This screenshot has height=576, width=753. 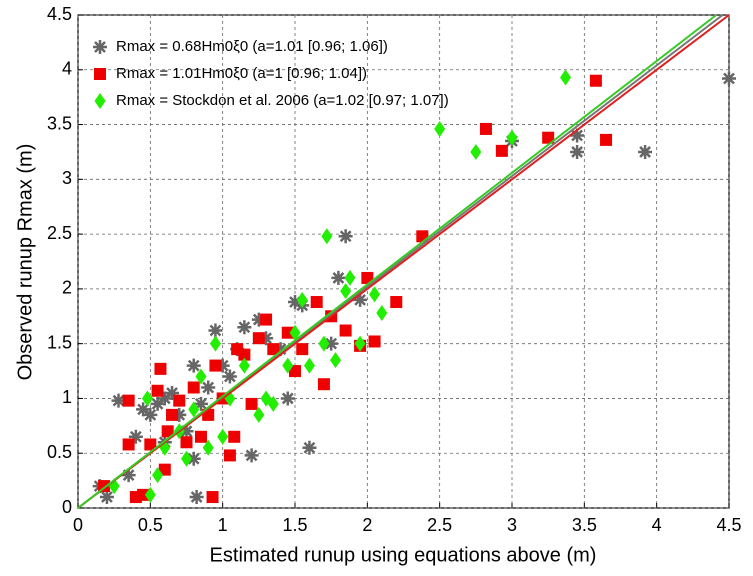 What do you see at coordinates (59, 233) in the screenshot?
I see `y-tick-label: 2.5` at bounding box center [59, 233].